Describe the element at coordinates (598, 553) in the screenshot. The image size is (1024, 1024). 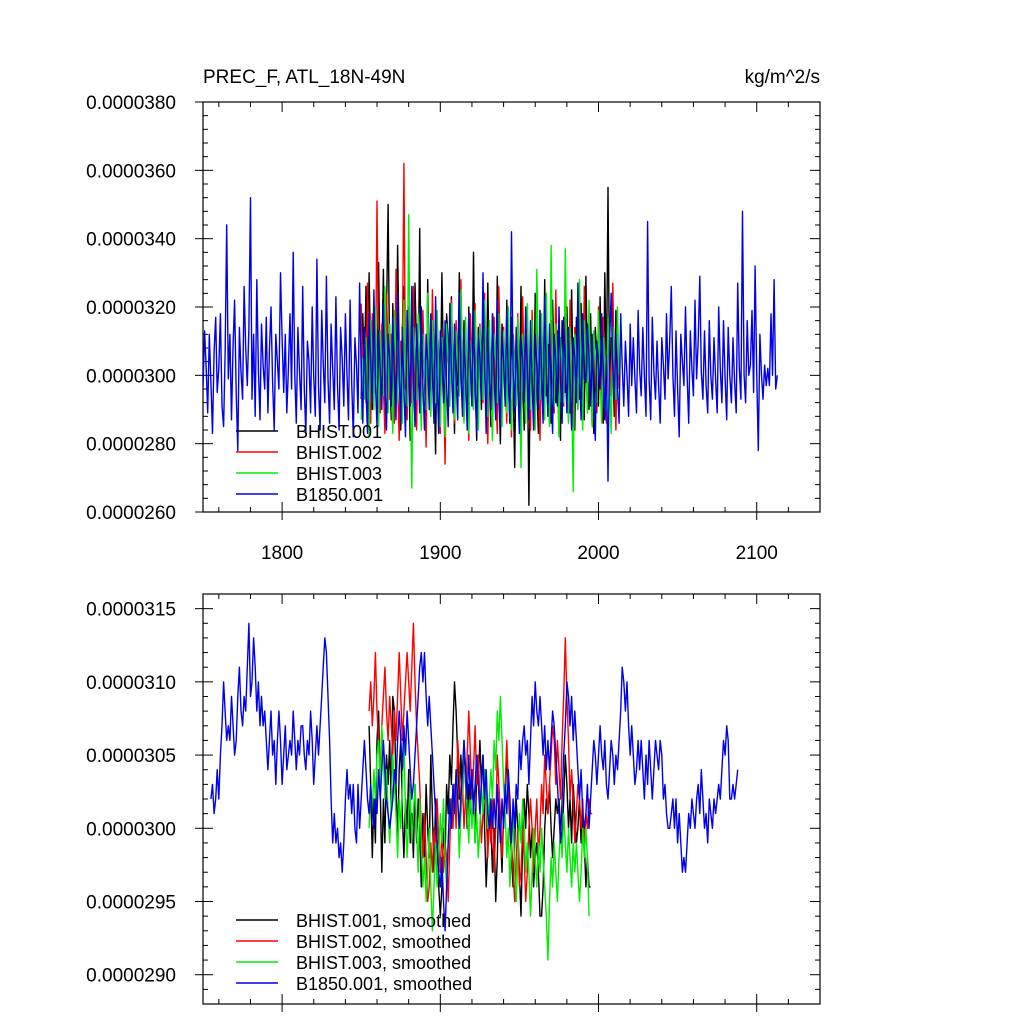
I see `x-tick-label: 2000` at that location.